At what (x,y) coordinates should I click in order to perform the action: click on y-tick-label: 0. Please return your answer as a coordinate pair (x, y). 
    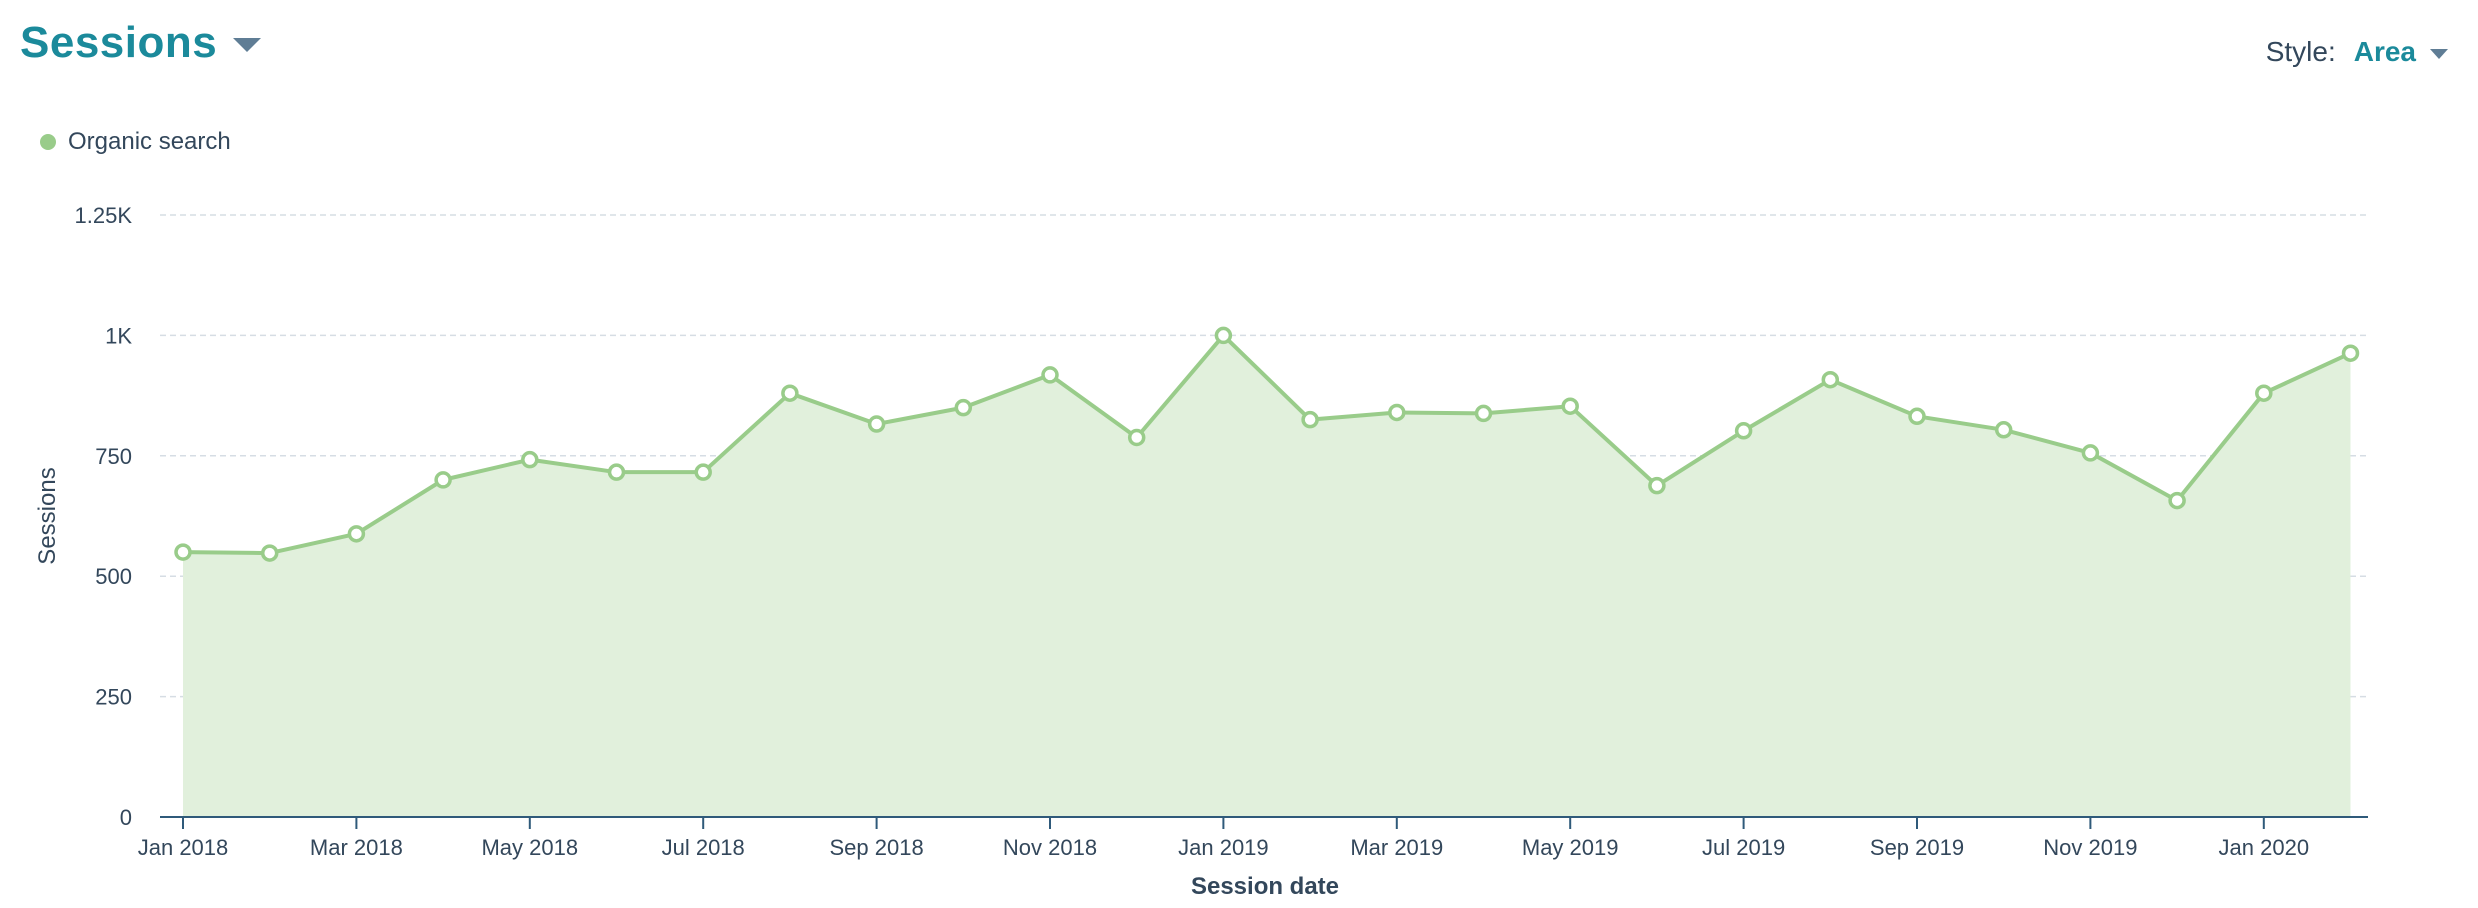
    Looking at the image, I should click on (126, 817).